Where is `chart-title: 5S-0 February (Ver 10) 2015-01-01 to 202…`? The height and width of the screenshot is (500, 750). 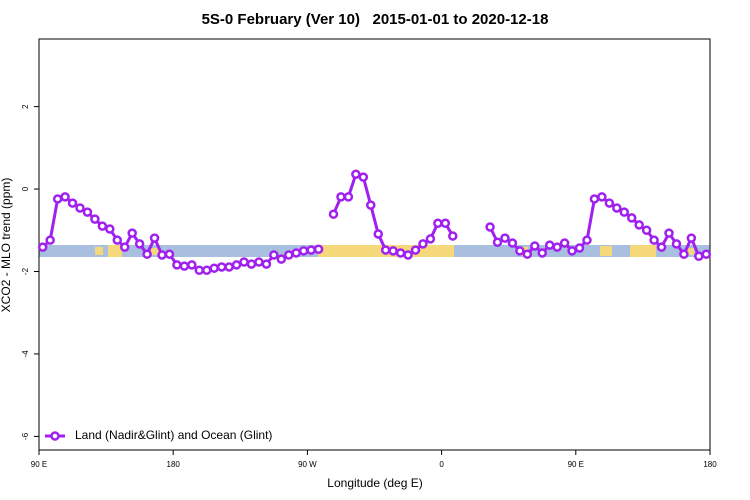 chart-title: 5S-0 February (Ver 10) 2015-01-01 to 202… is located at coordinates (375, 19).